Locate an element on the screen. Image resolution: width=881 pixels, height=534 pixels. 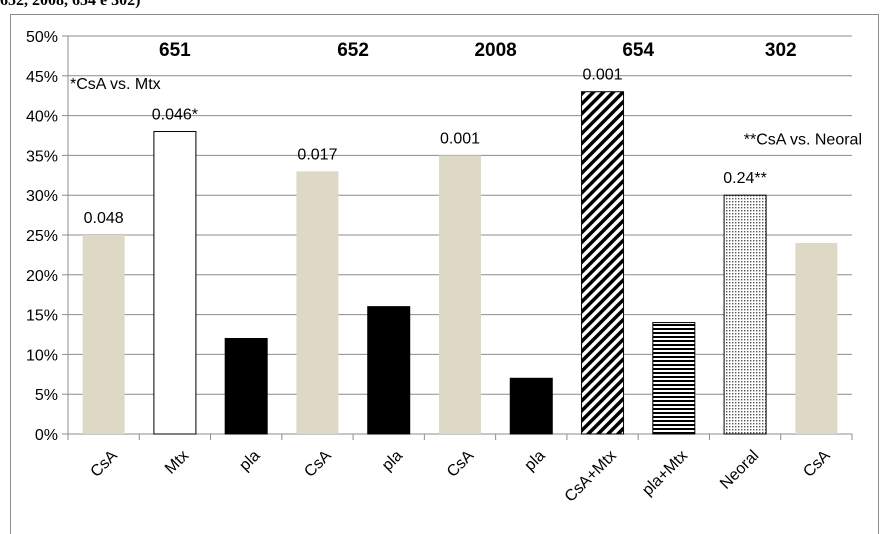
study-label: 302 is located at coordinates (781, 50).